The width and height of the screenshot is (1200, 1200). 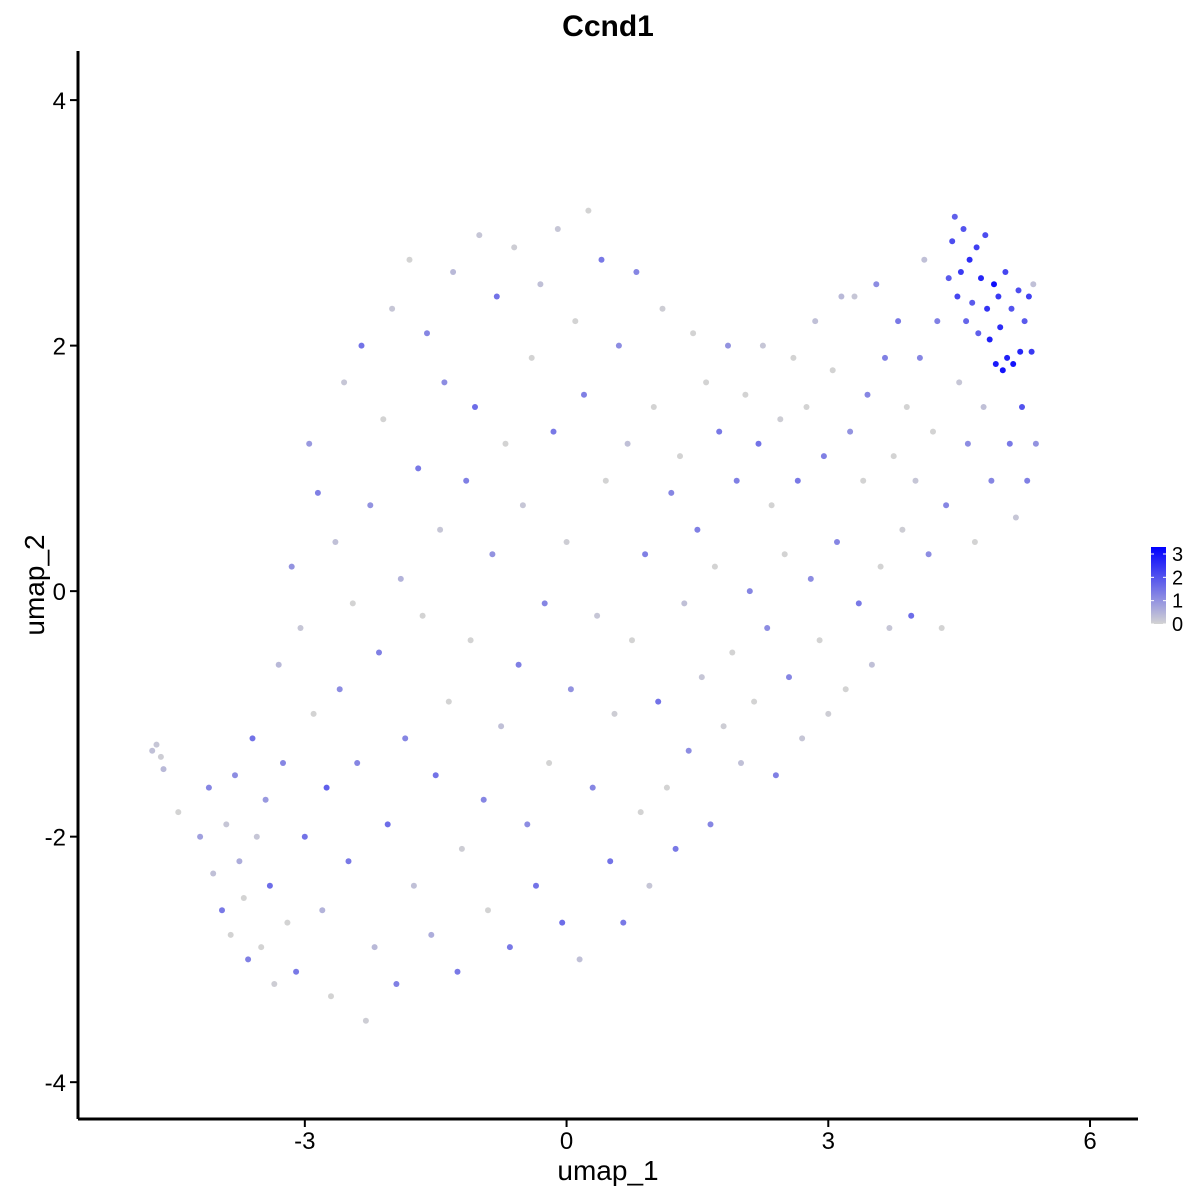 I want to click on colorbar, so click(x=1158, y=585).